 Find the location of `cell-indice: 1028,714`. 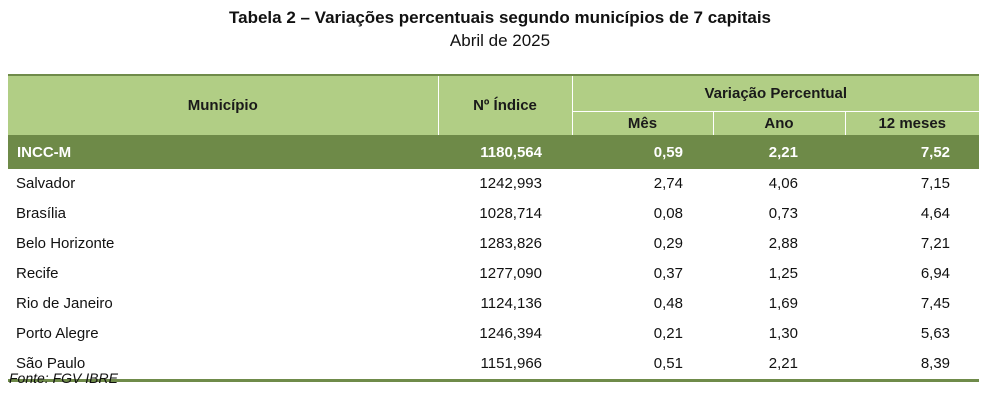

cell-indice: 1028,714 is located at coordinates (510, 213).